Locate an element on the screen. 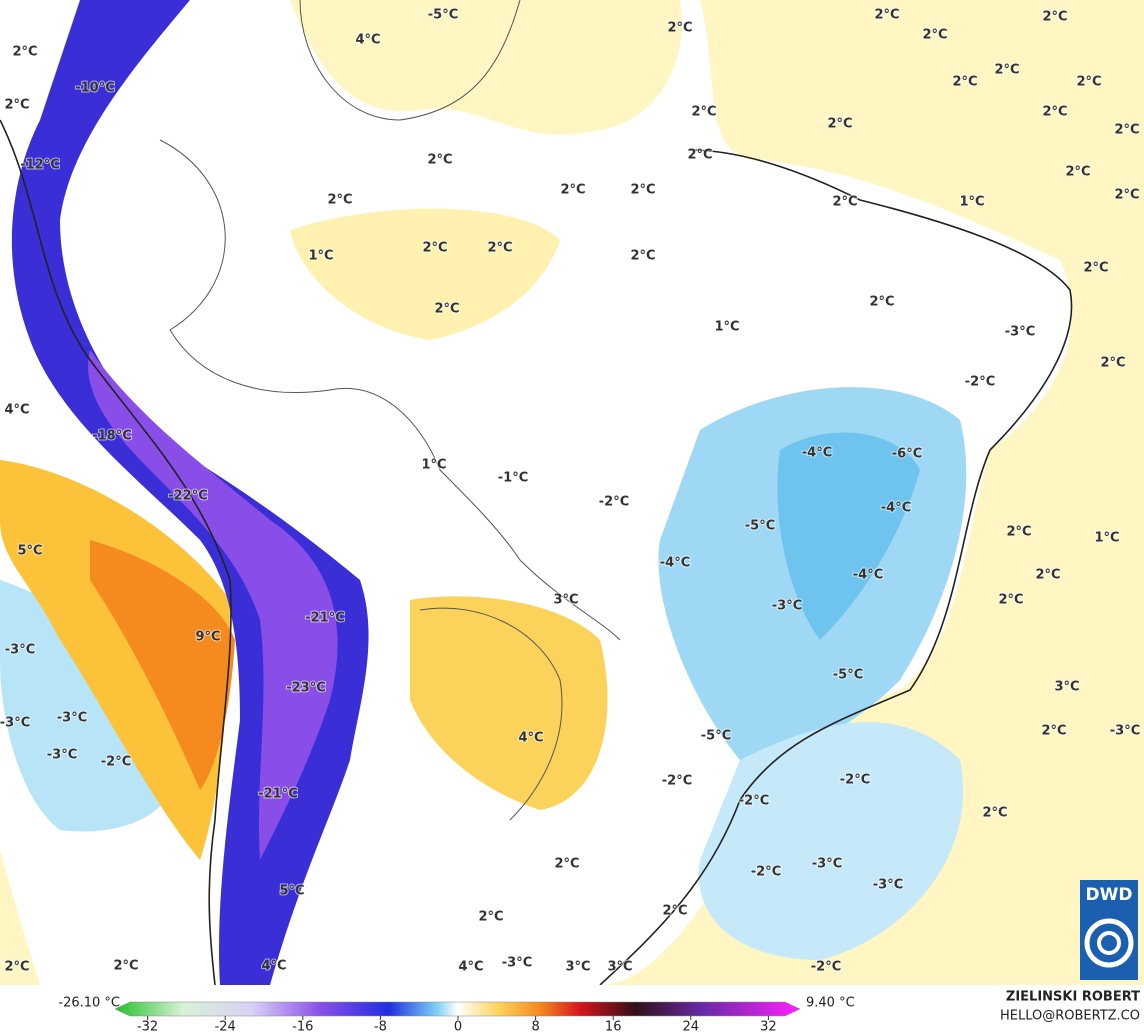 Image resolution: width=1144 pixels, height=1035 pixels. tick-label: -16 is located at coordinates (302, 1027).